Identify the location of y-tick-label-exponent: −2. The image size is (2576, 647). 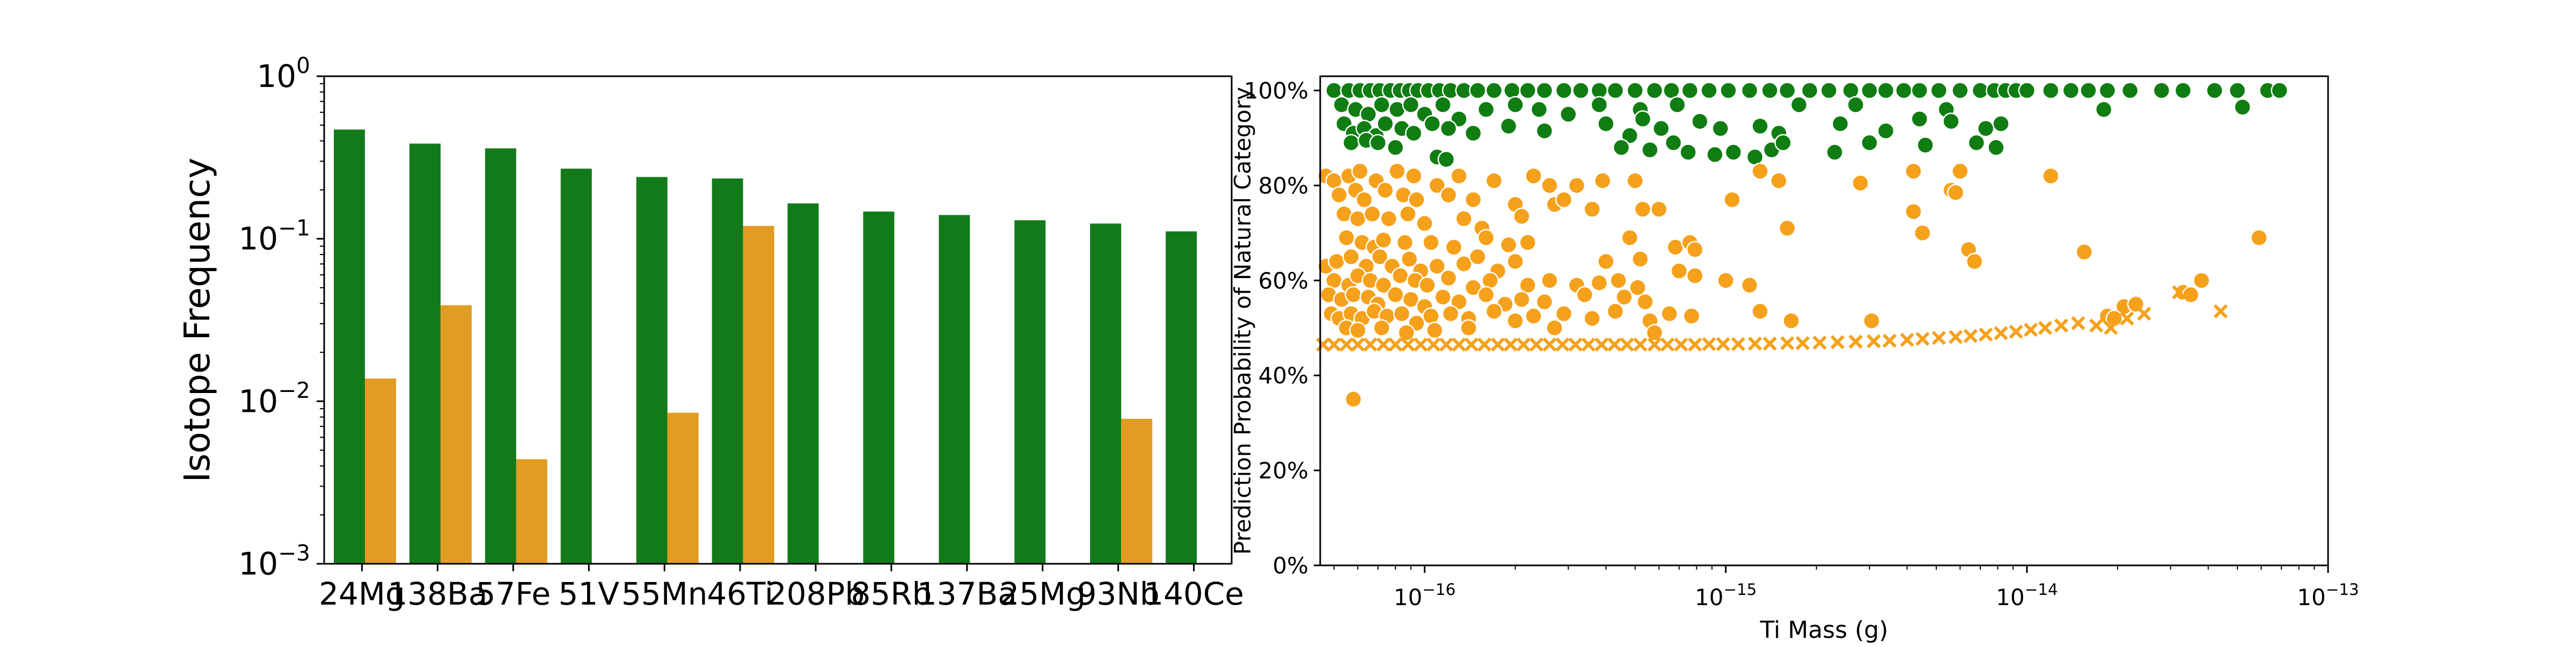
(294, 390).